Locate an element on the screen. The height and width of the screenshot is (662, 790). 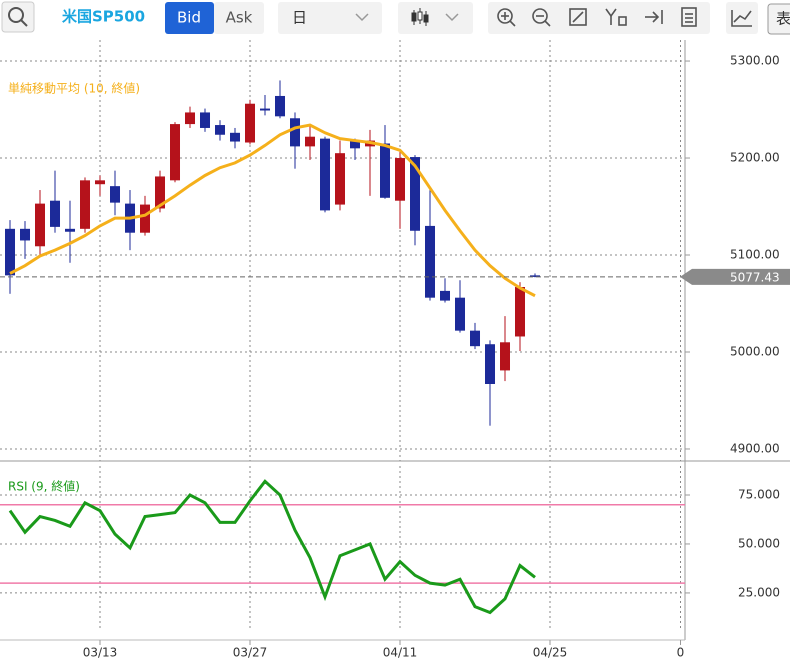
candle-icon is located at coordinates (420, 17).